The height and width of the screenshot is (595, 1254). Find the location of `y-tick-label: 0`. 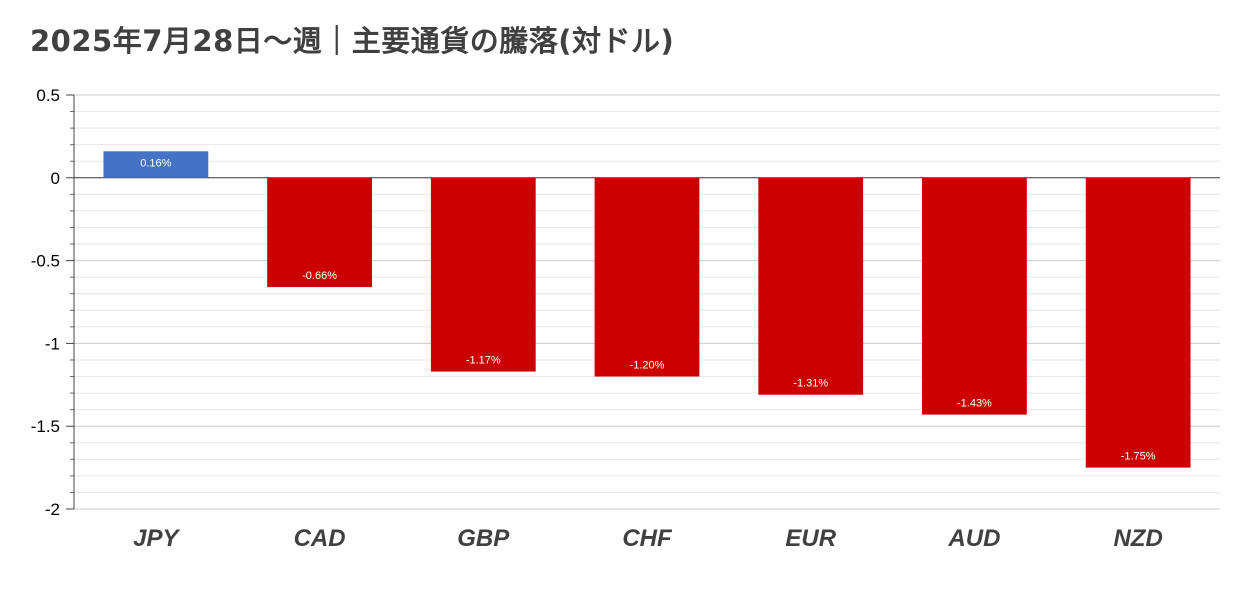

y-tick-label: 0 is located at coordinates (55, 178).